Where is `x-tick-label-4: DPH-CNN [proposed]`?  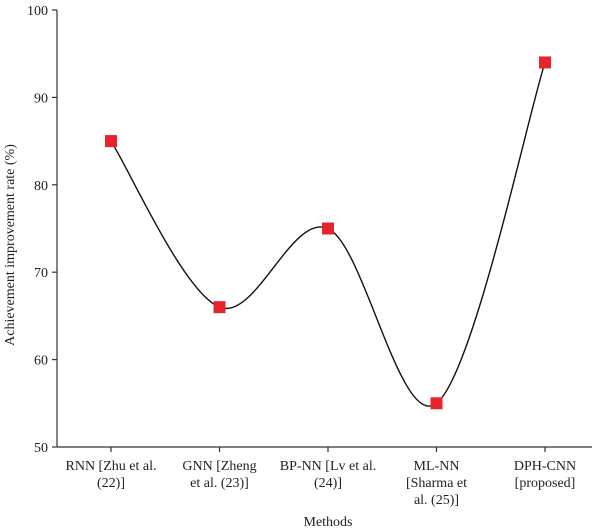 x-tick-label-4: DPH-CNN [proposed] is located at coordinates (545, 475).